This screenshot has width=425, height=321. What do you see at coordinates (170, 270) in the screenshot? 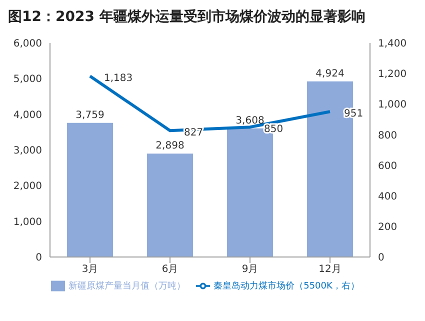
I see `x-tick-label: 6月` at bounding box center [170, 270].